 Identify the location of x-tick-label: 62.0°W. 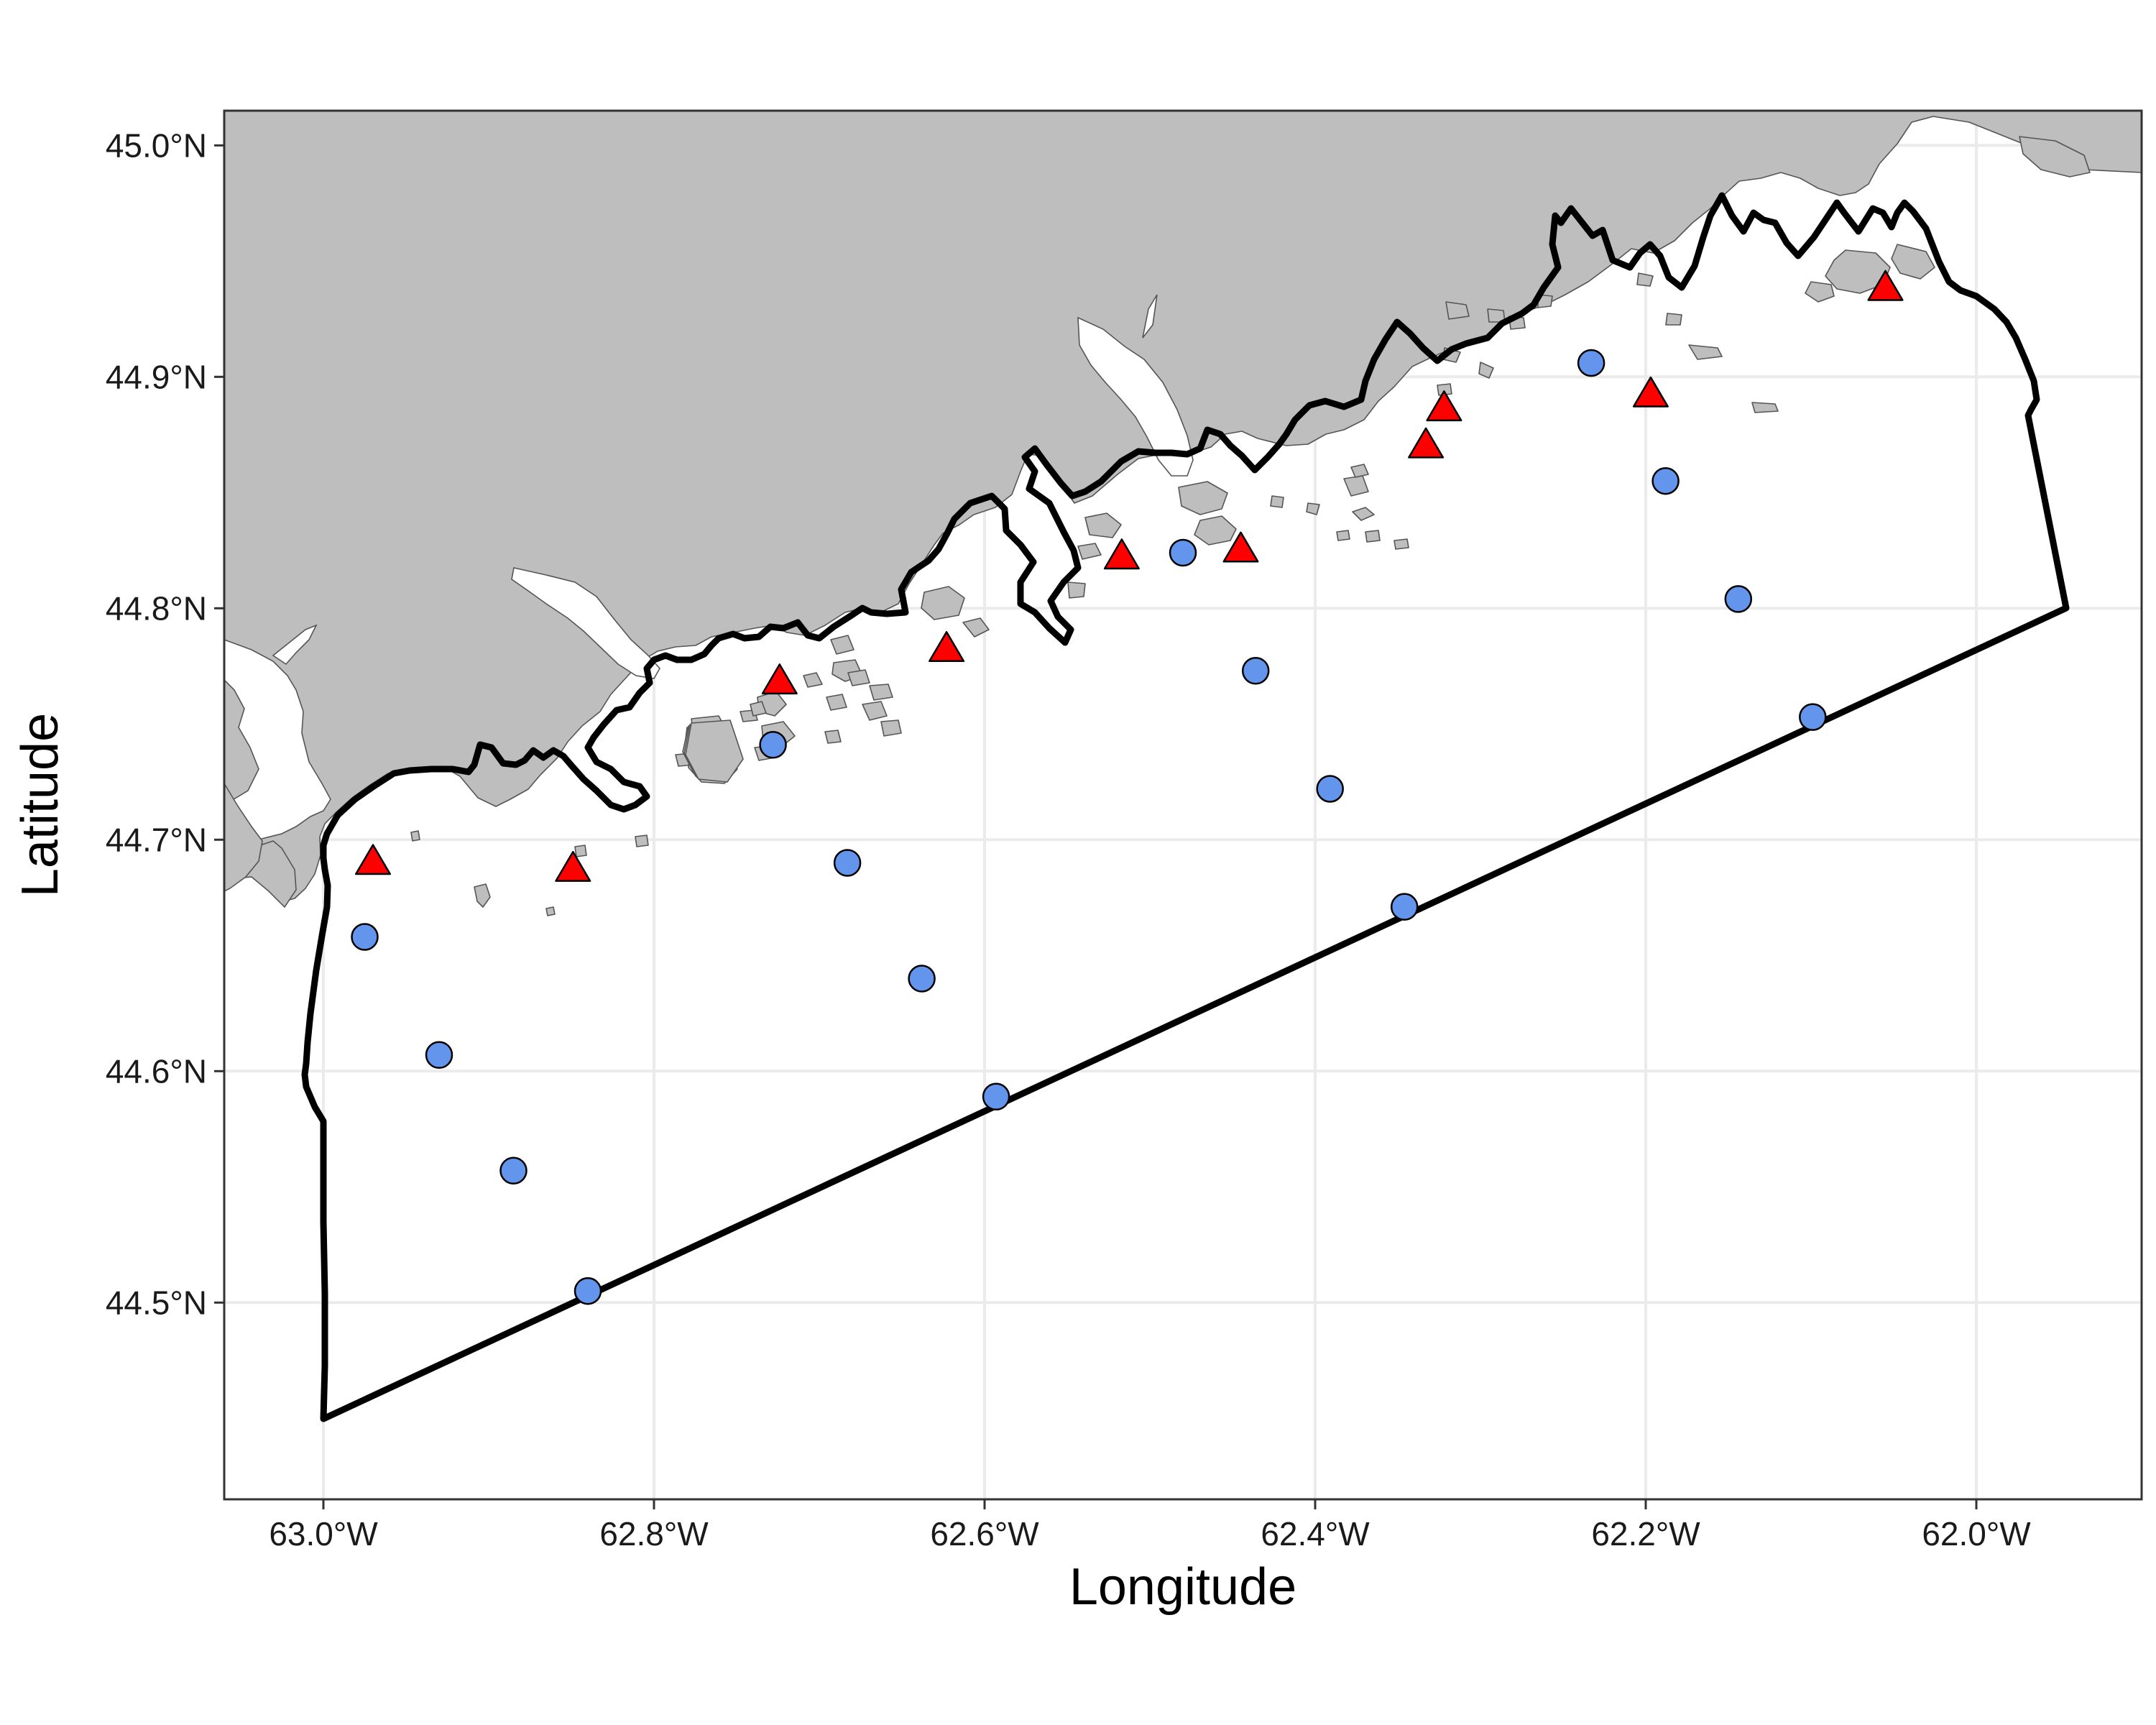
(1977, 1533).